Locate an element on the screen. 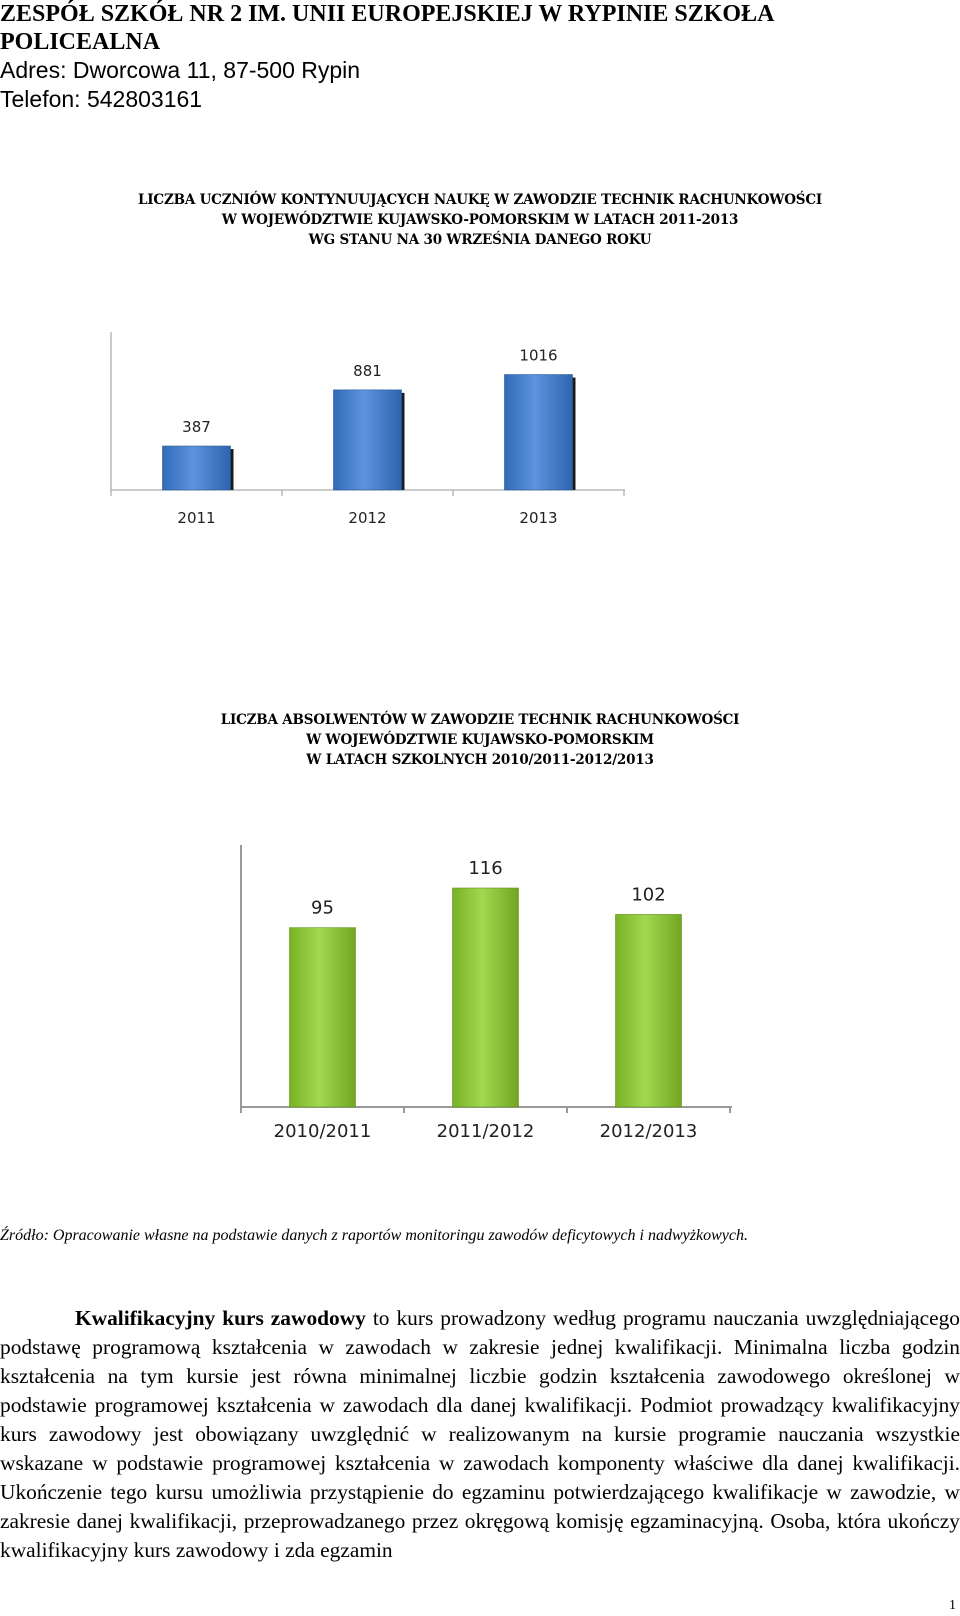  body-bold-lead: Kwalifikacyjny kurs zawodowy is located at coordinates (220, 1318).